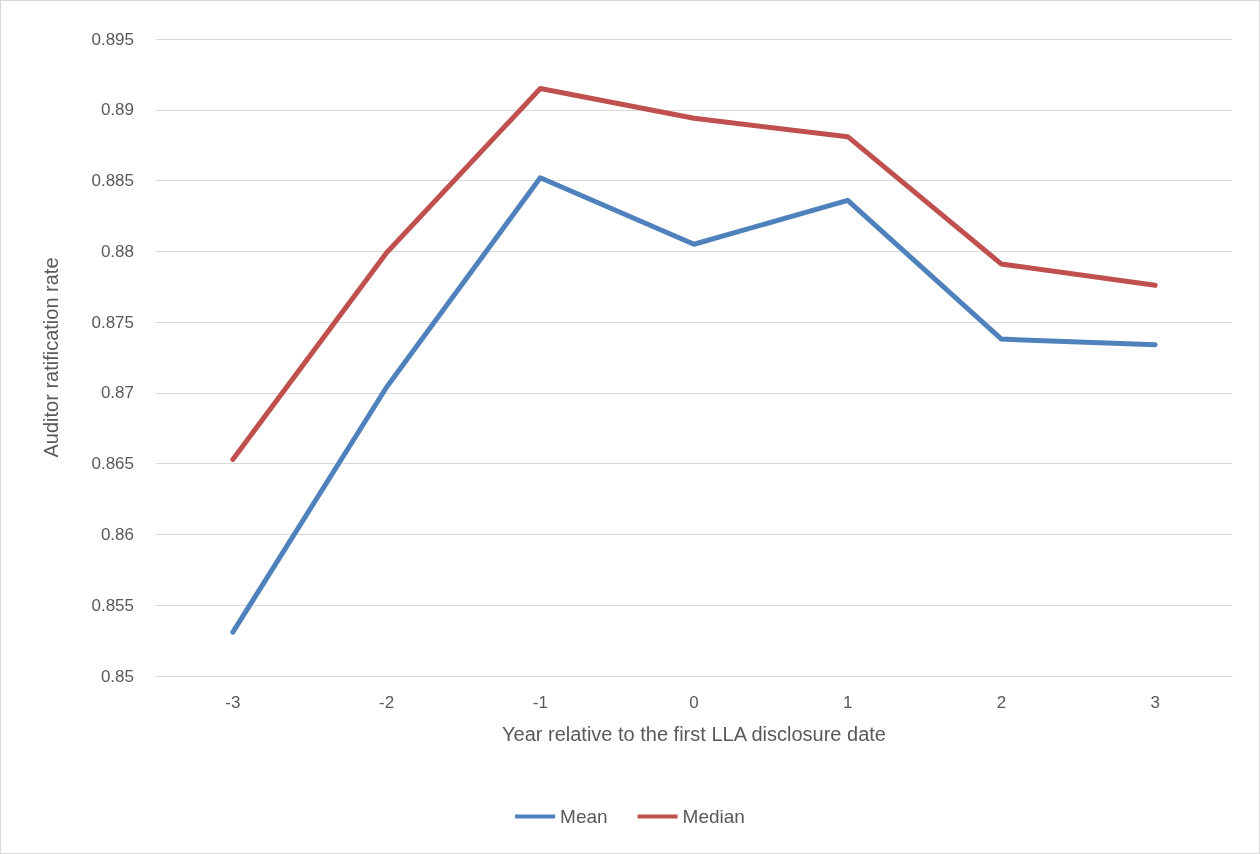  I want to click on x-axis-title: Year relative to the first LLA disclosure date, so click(694, 734).